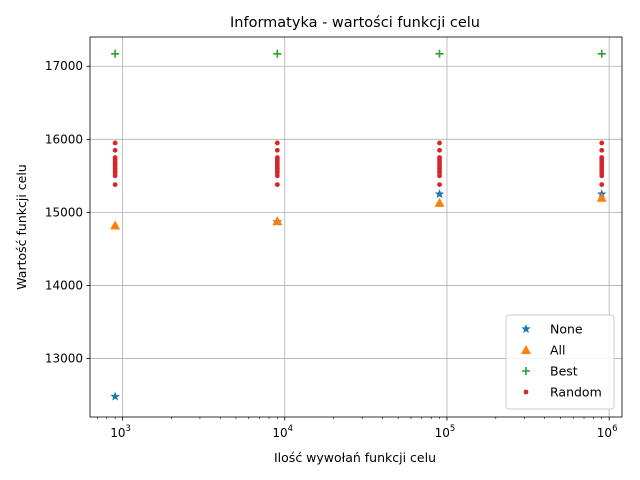  Describe the element at coordinates (64, 359) in the screenshot. I see `y-tick-label: 13000` at that location.